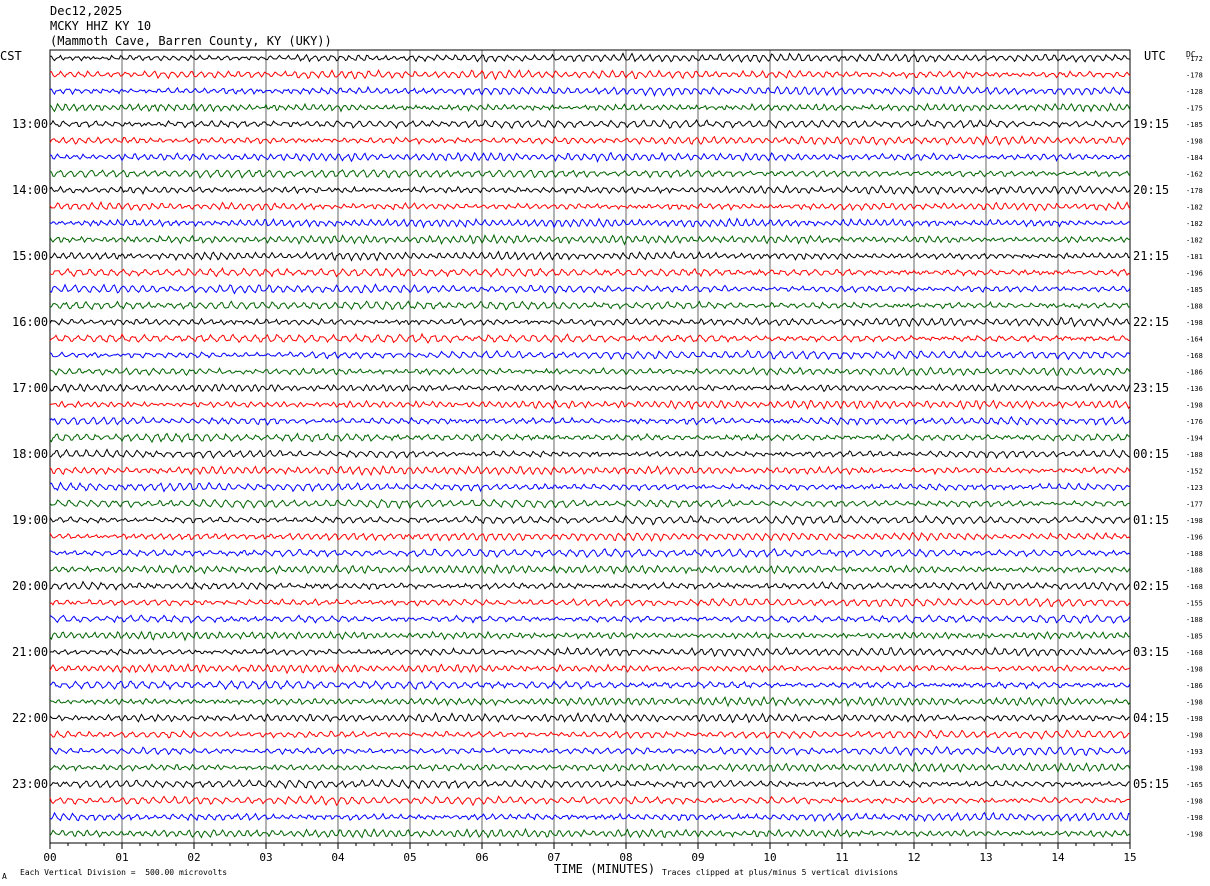 This screenshot has width=1210, height=886. Describe the element at coordinates (481, 857) in the screenshot. I see `x-tick-label: 06` at that location.